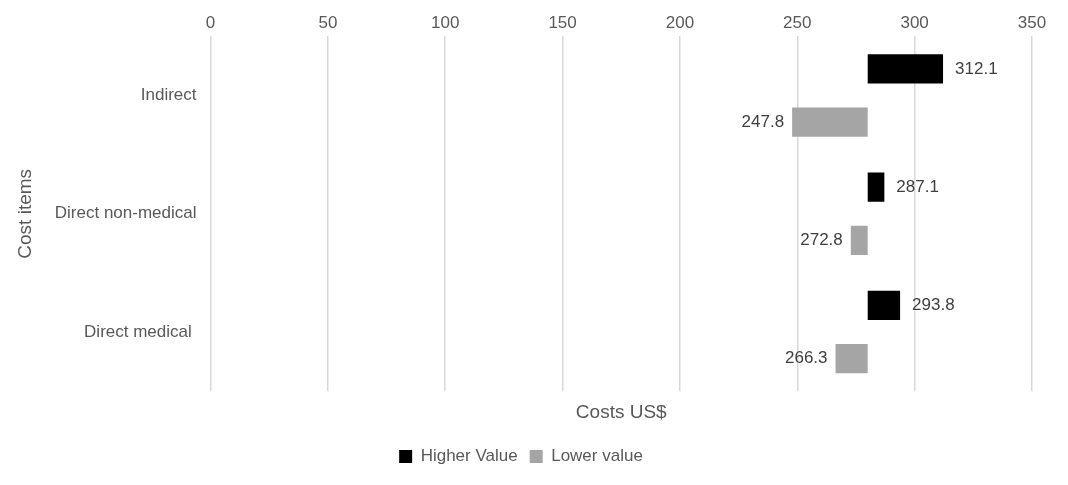  What do you see at coordinates (210, 22) in the screenshot?
I see `x-tick-label: 0` at bounding box center [210, 22].